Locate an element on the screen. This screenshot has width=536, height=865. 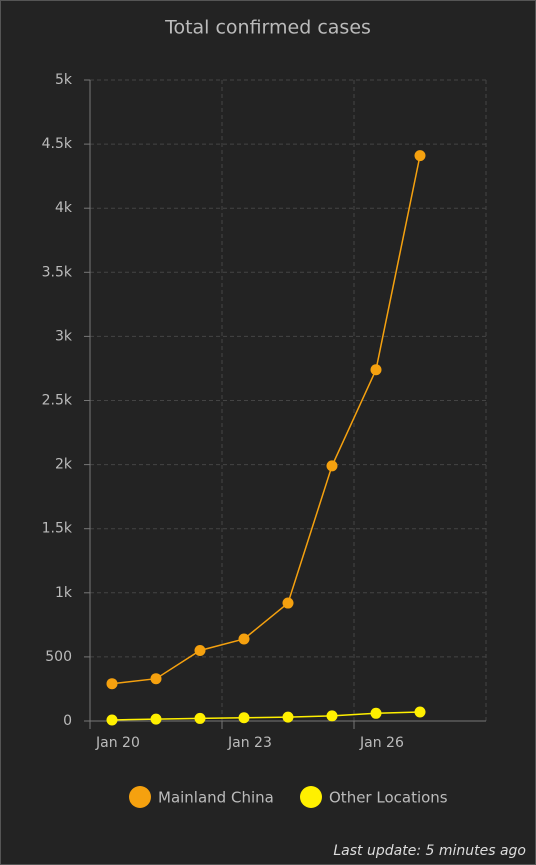
chart-title: Total confirmed cases is located at coordinates (267, 28).